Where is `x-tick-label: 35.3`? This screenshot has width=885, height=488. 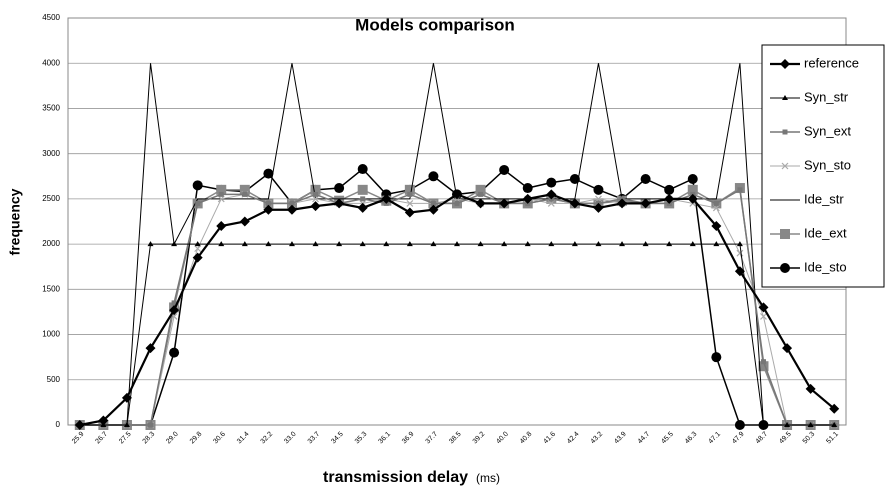 x-tick-label: 35.3 is located at coordinates (361, 438).